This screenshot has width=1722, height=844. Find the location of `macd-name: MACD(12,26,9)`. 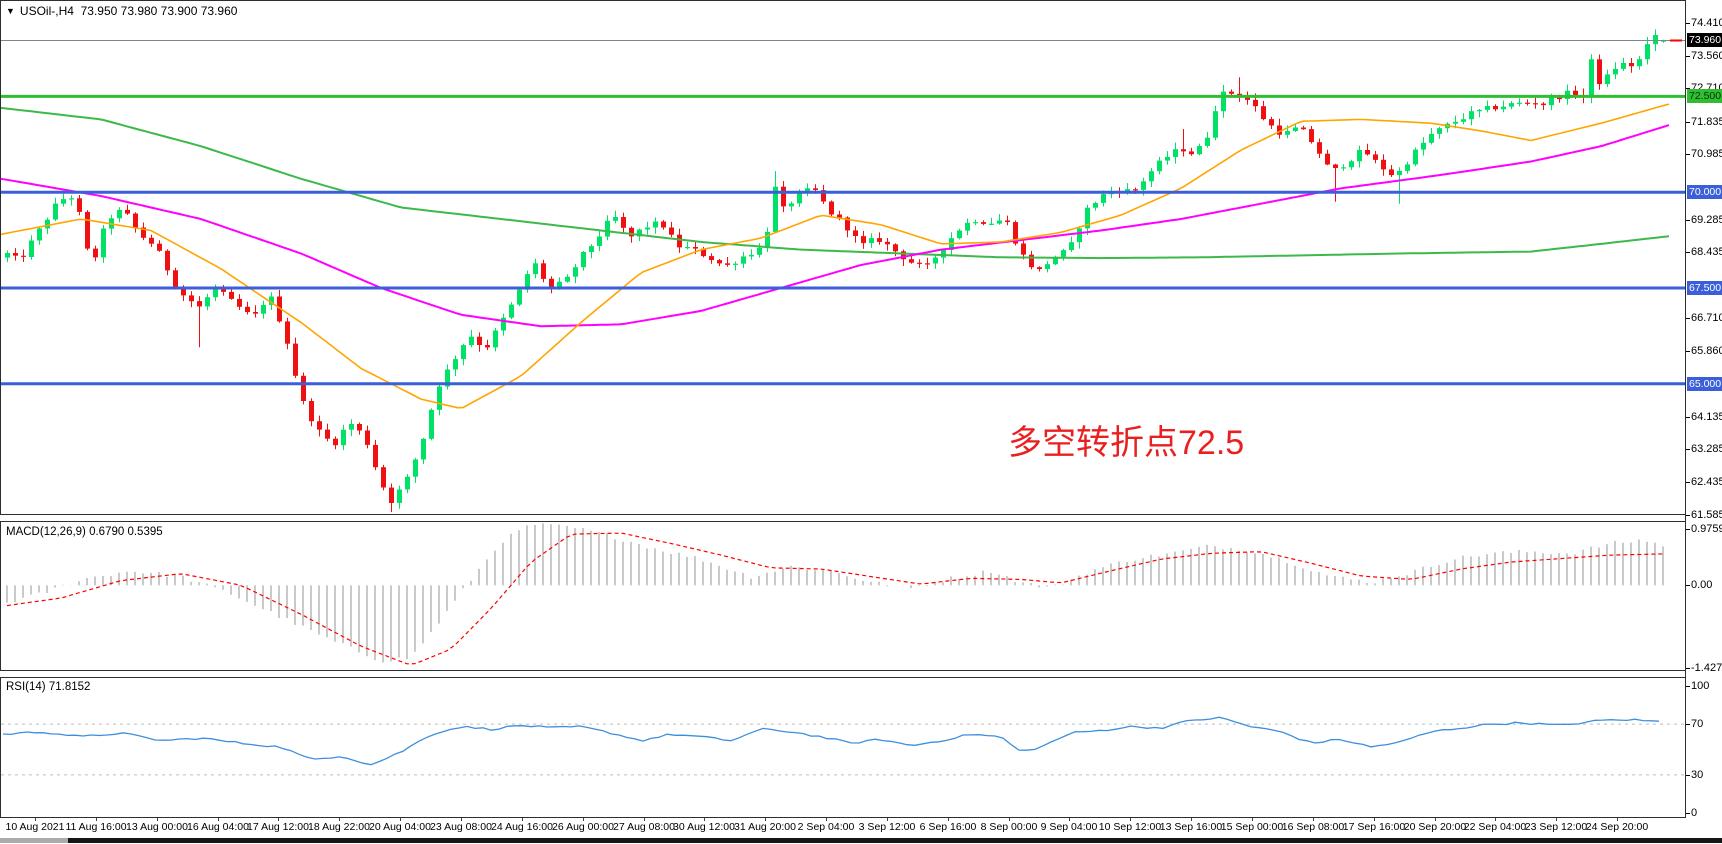

macd-name: MACD(12,26,9) is located at coordinates (46, 532).